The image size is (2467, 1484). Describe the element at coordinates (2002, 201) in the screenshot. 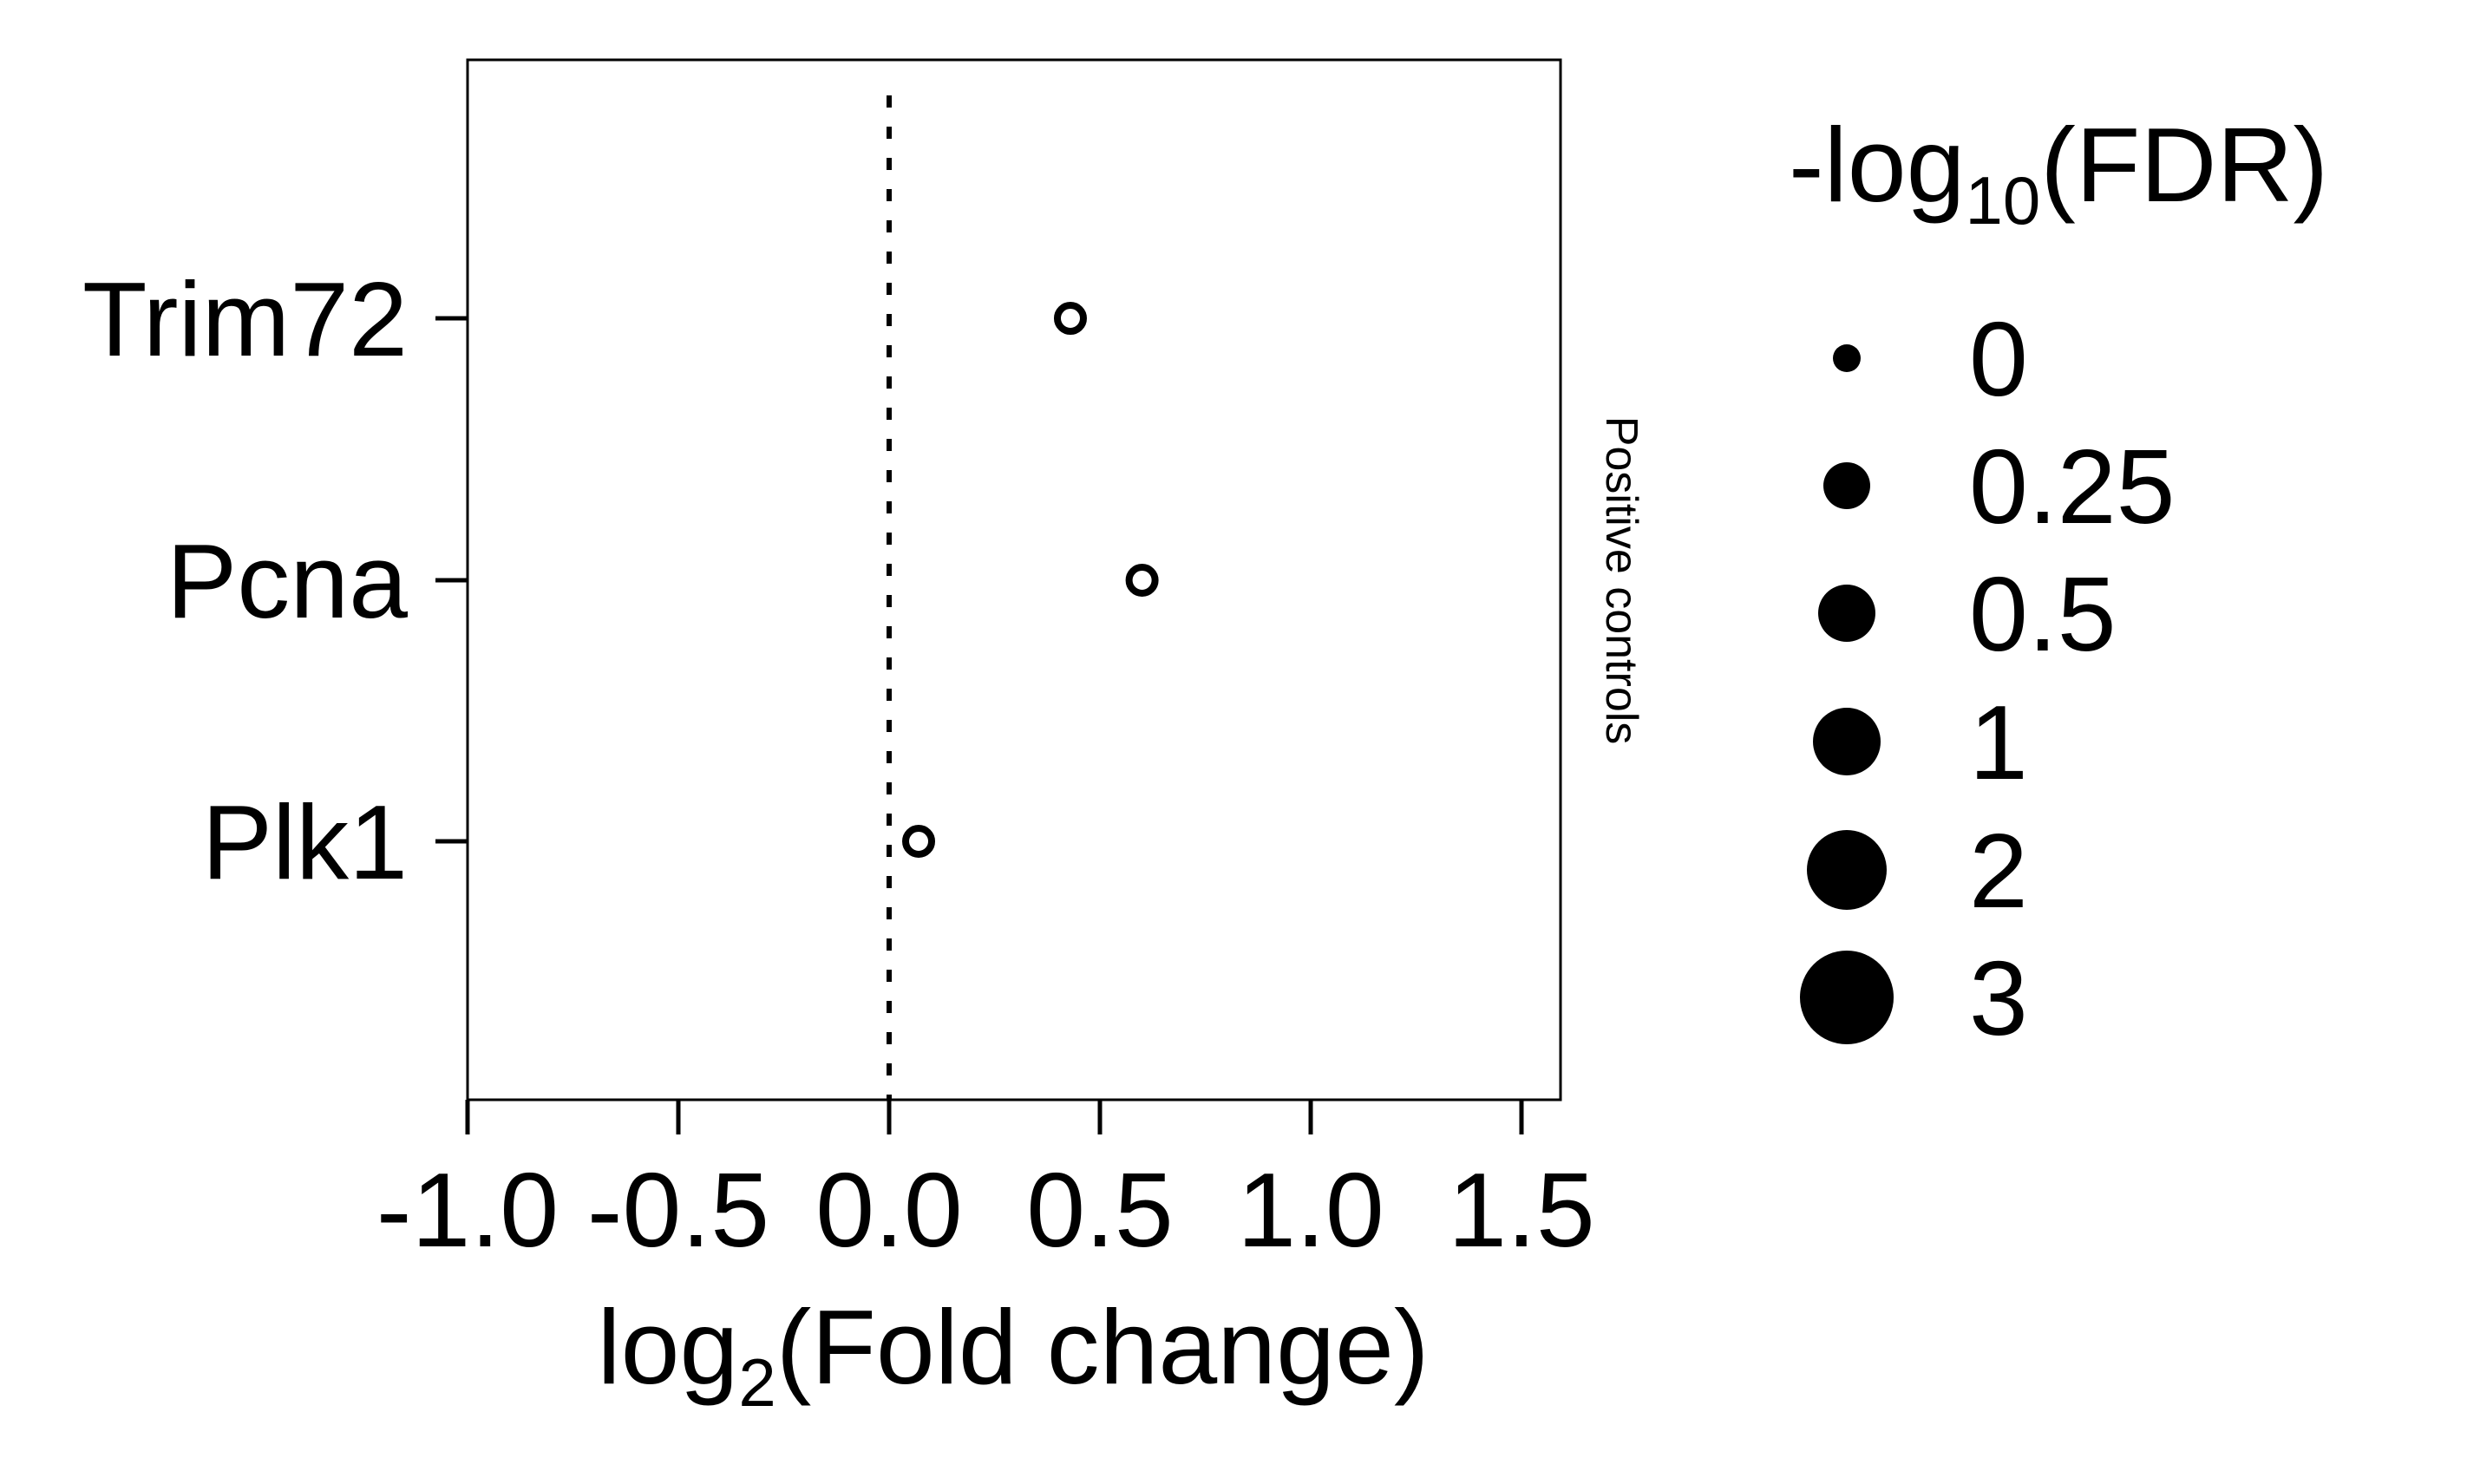

I see `legend-title-subscript: 10` at that location.